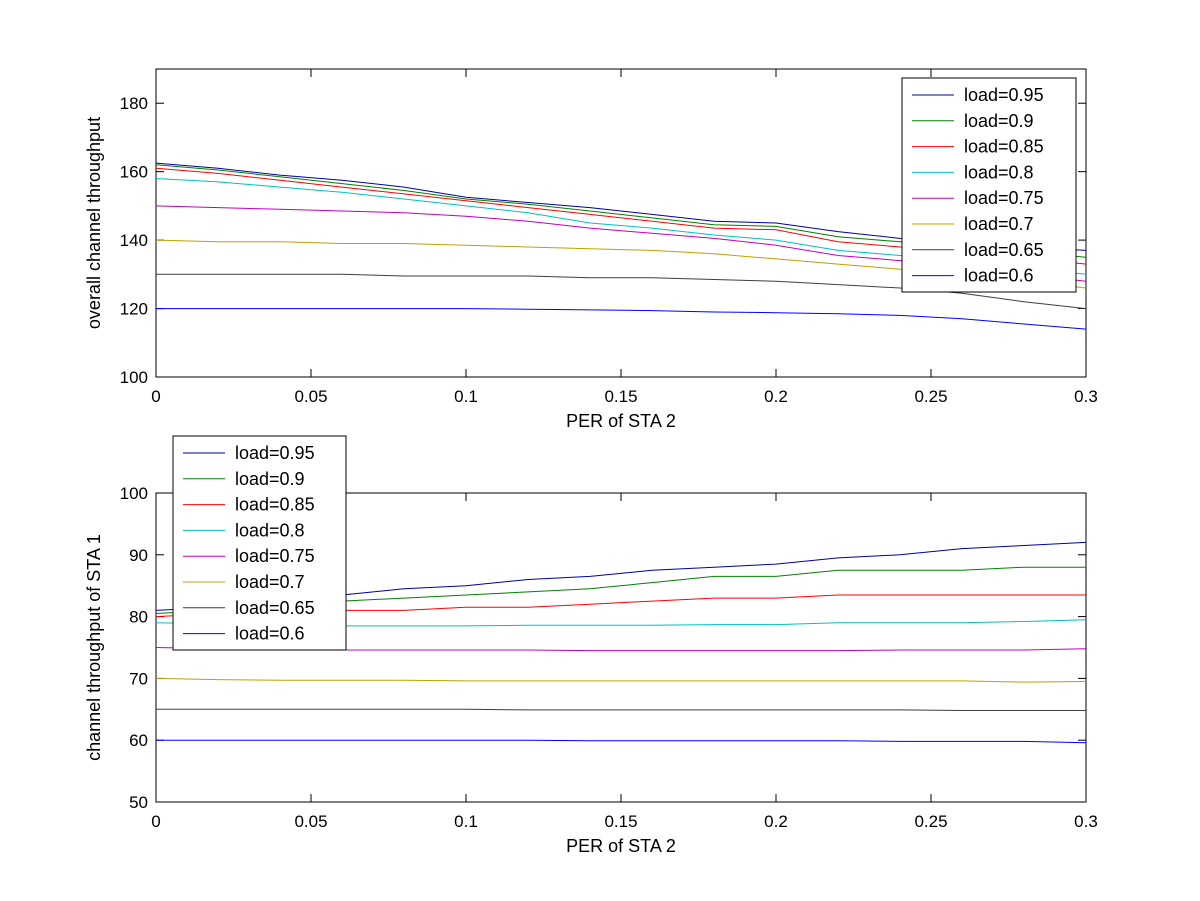 The image size is (1200, 901). Describe the element at coordinates (466, 821) in the screenshot. I see `bottom-x-tick-label: 0.1` at that location.